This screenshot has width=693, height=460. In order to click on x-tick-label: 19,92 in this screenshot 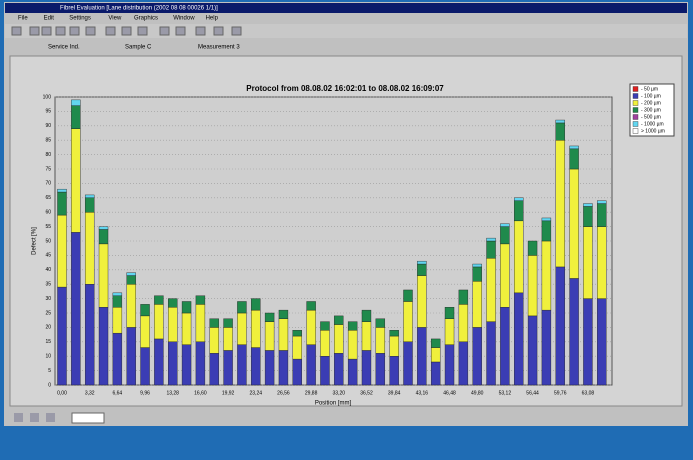, I will do `click(228, 393)`.